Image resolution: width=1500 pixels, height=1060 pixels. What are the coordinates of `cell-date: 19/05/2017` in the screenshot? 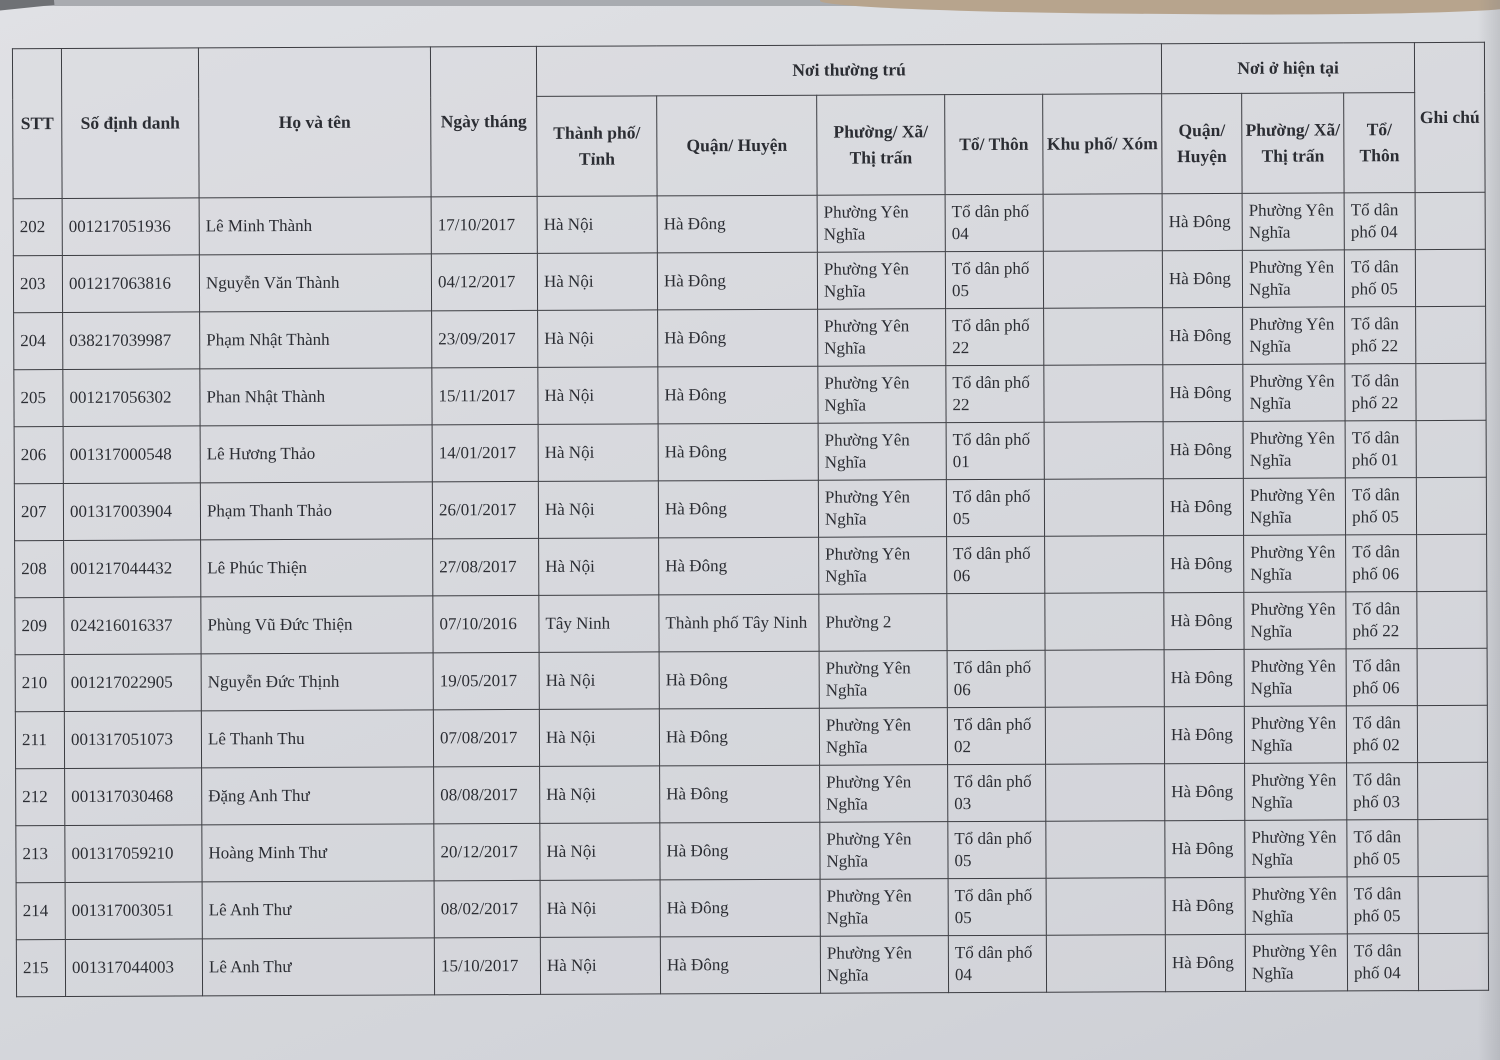 It's located at (486, 681).